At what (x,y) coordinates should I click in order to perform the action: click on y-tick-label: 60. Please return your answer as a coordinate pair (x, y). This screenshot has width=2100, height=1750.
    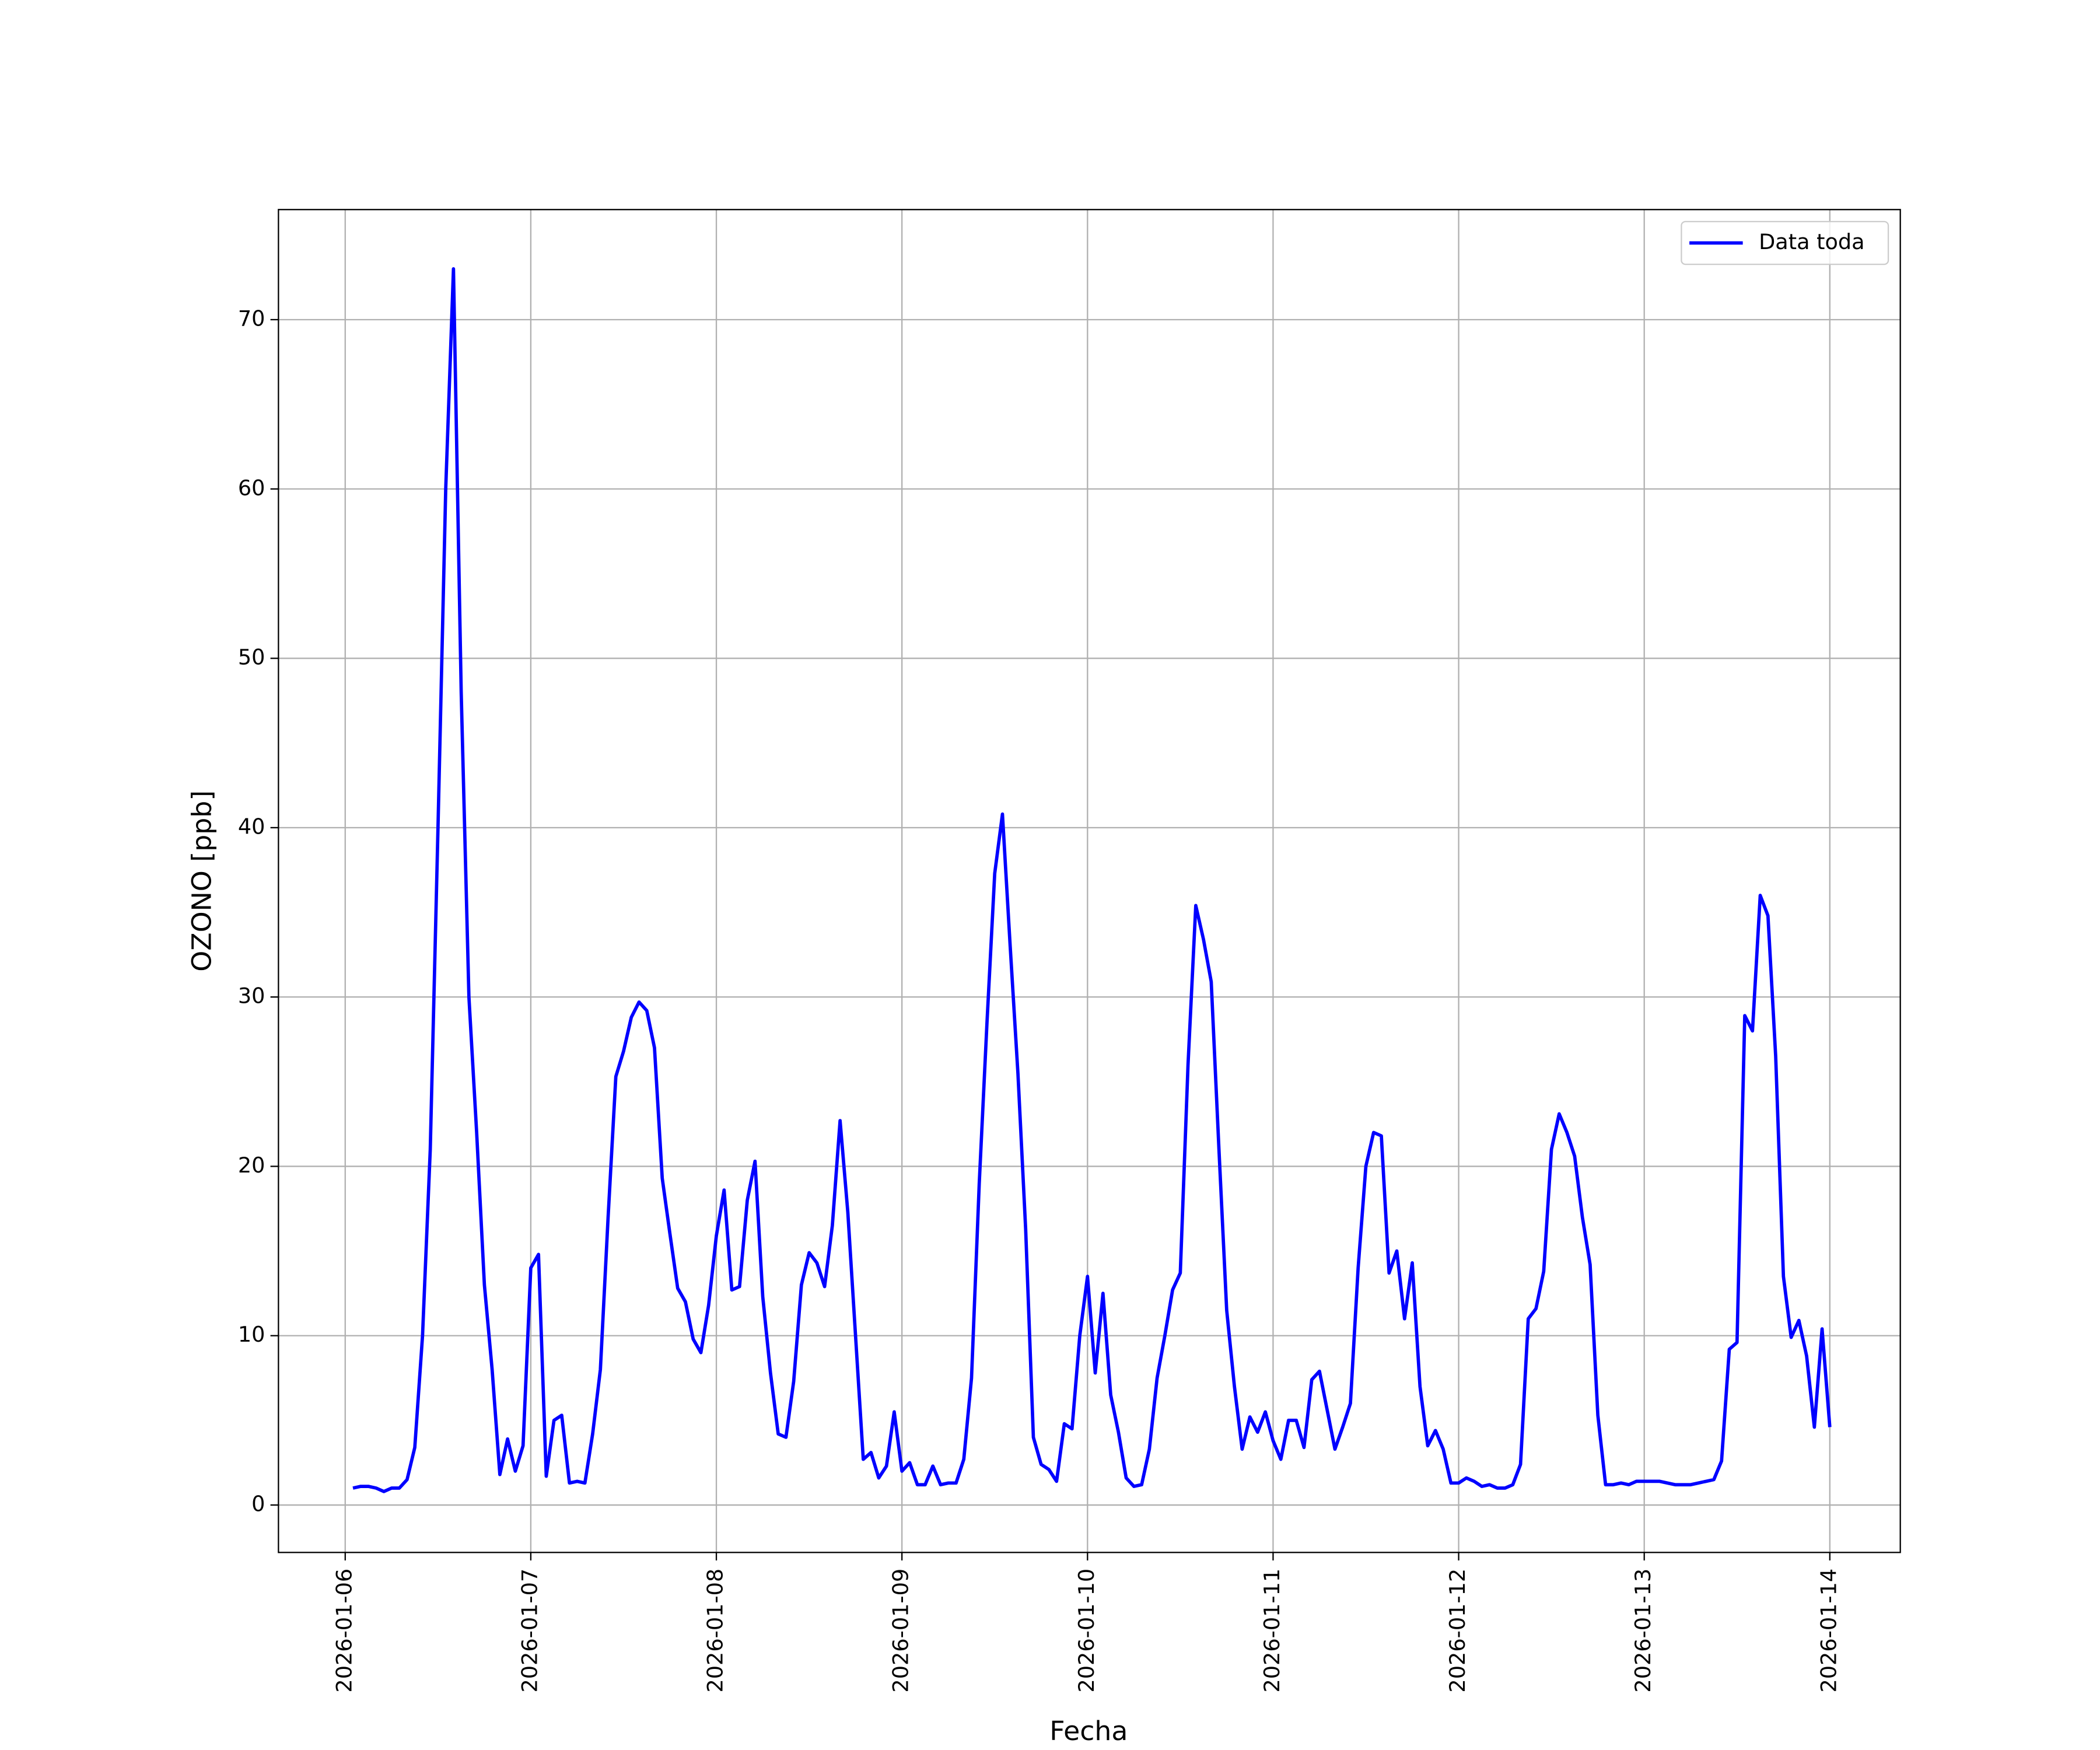
    Looking at the image, I should click on (251, 488).